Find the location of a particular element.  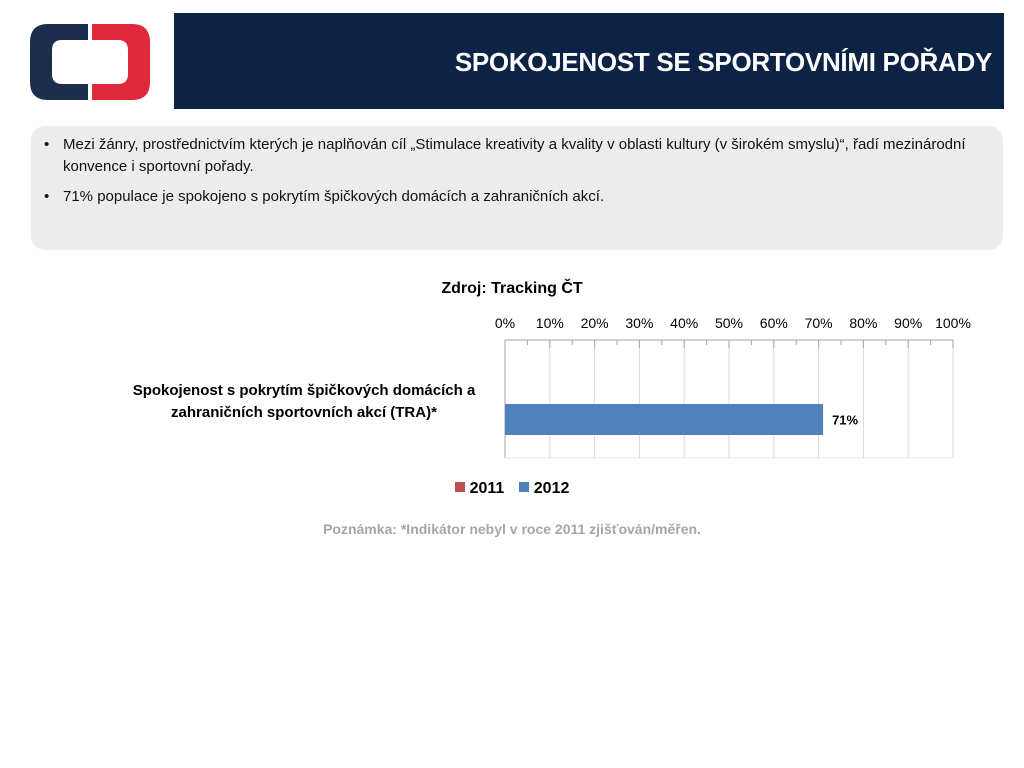

logo-left-half is located at coordinates (59, 62).